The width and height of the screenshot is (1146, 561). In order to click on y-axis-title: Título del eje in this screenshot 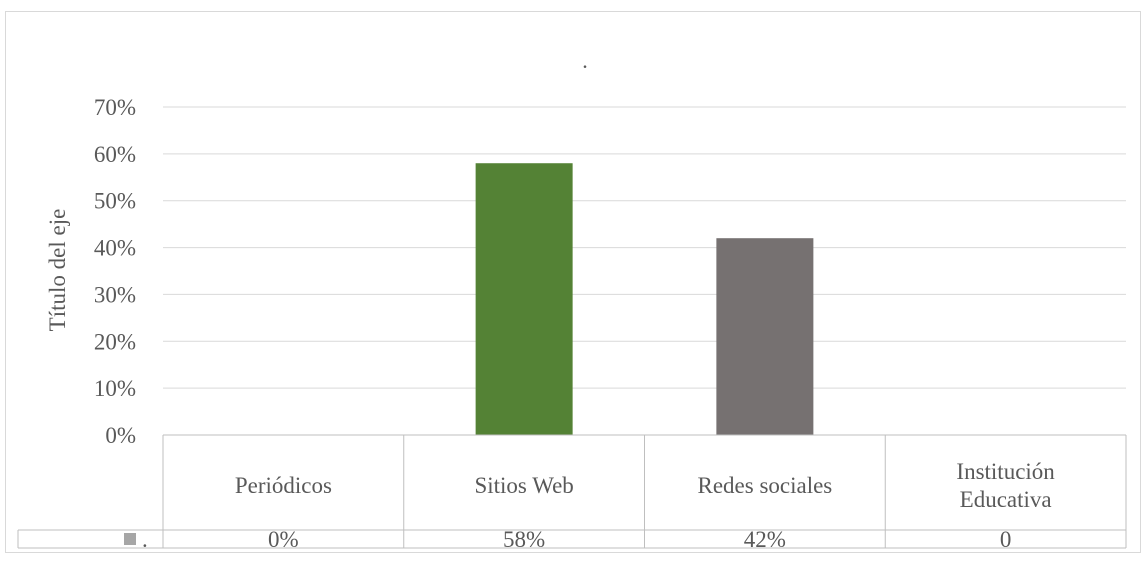, I will do `click(57, 270)`.